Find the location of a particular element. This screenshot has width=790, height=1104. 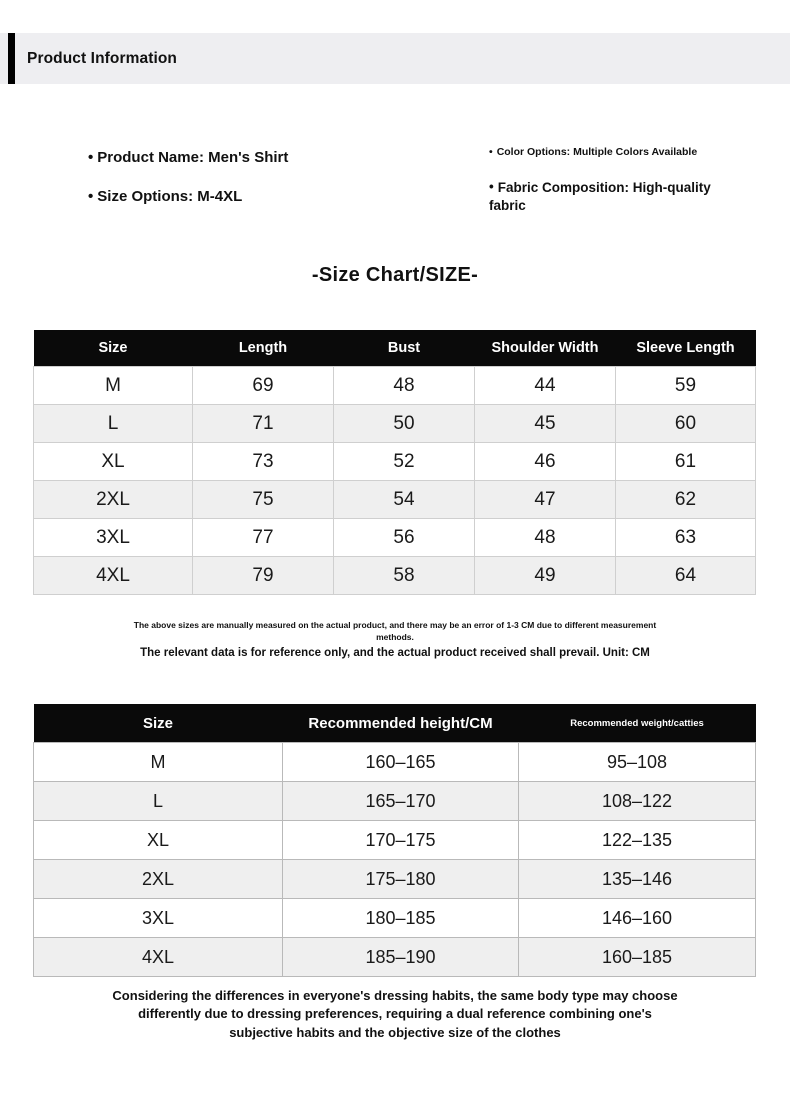

size-chart-title: -Size Chart/SIZE- is located at coordinates (395, 275).